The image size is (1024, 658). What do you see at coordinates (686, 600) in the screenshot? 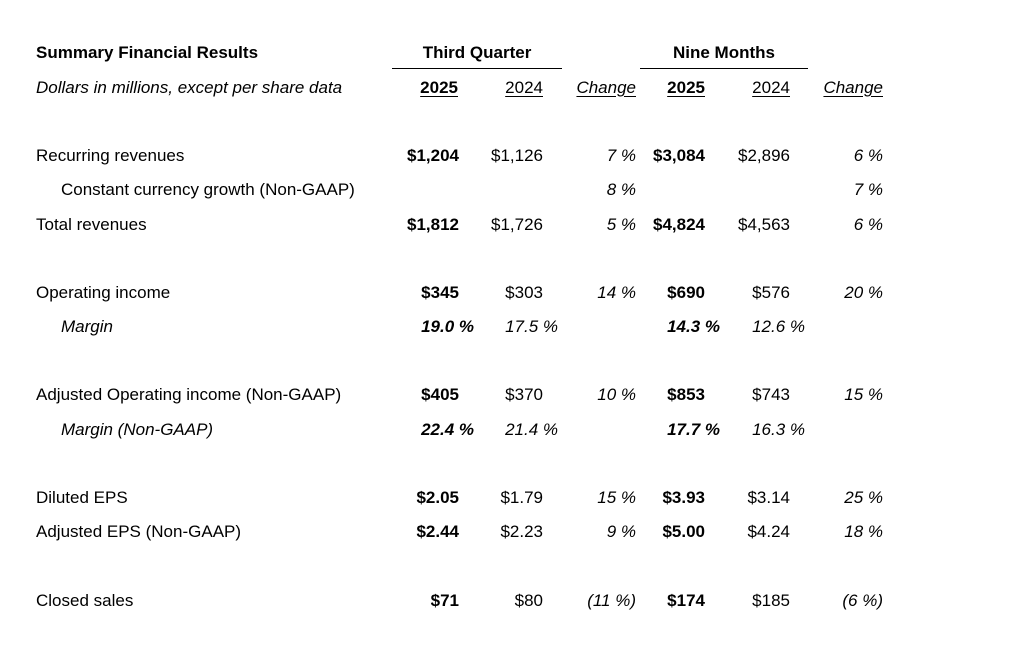
I see `cell-n-2025: $174` at bounding box center [686, 600].